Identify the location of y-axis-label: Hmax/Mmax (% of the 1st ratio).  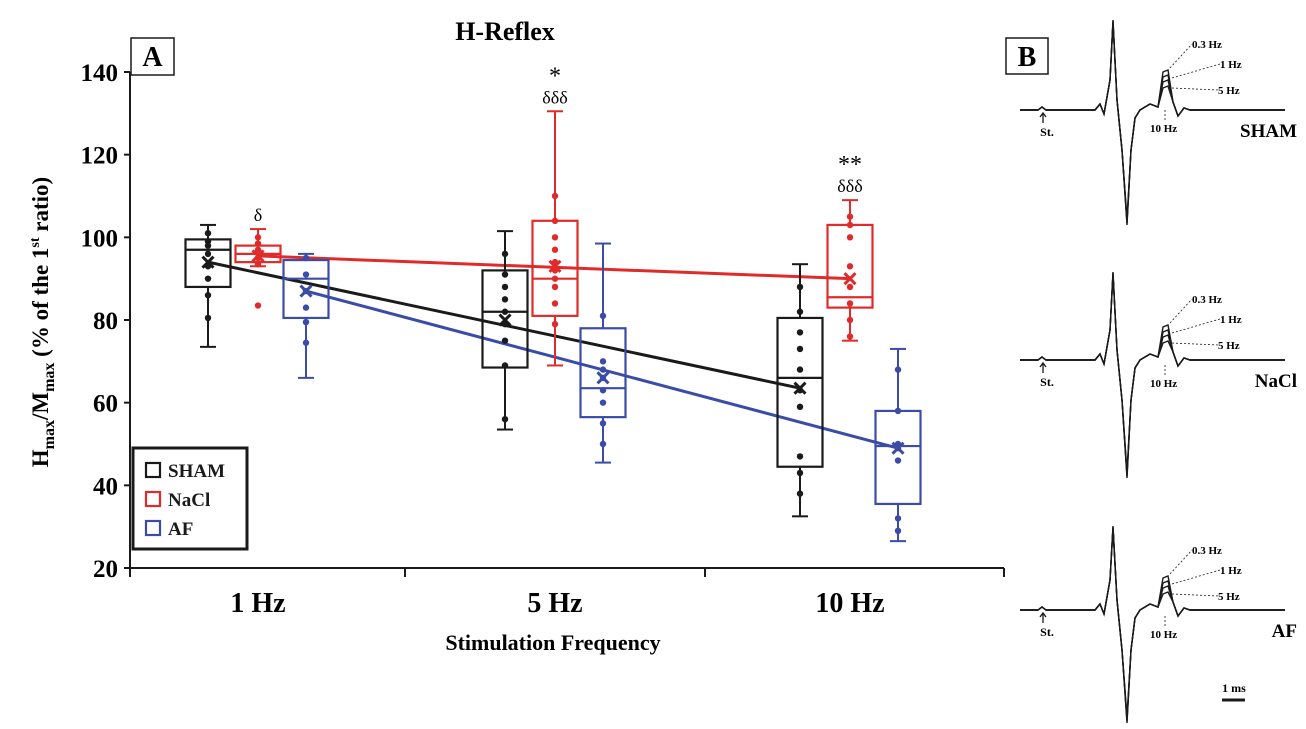
(43, 322).